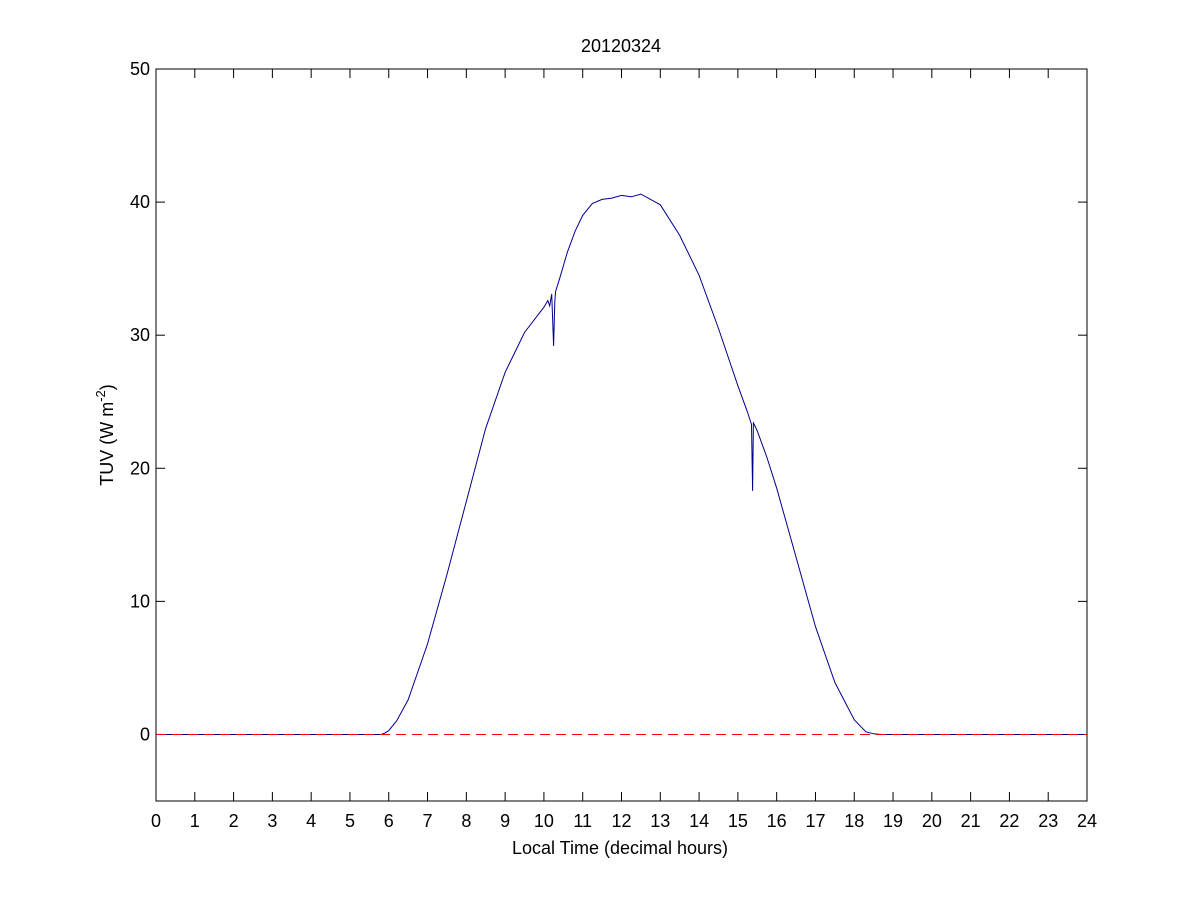 The image size is (1201, 900). Describe the element at coordinates (621, 821) in the screenshot. I see `x-tick-label: 12` at that location.